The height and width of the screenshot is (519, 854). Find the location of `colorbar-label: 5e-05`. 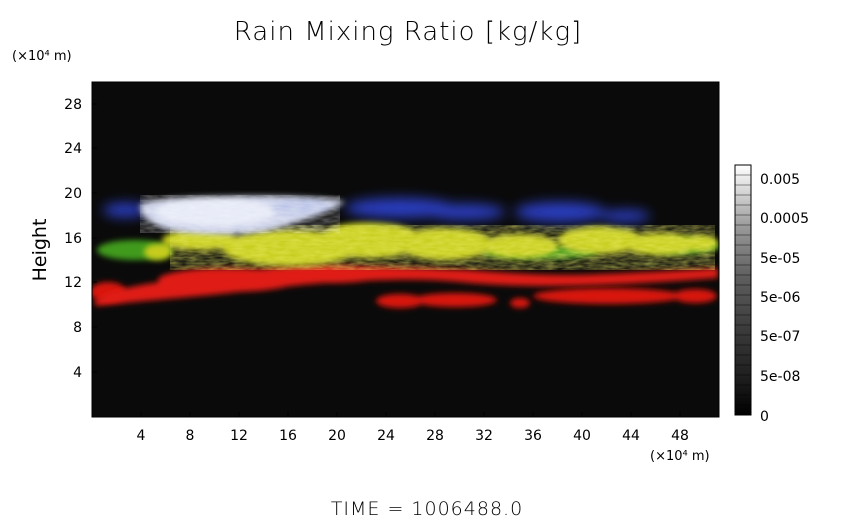

colorbar-label: 5e-05 is located at coordinates (780, 259).